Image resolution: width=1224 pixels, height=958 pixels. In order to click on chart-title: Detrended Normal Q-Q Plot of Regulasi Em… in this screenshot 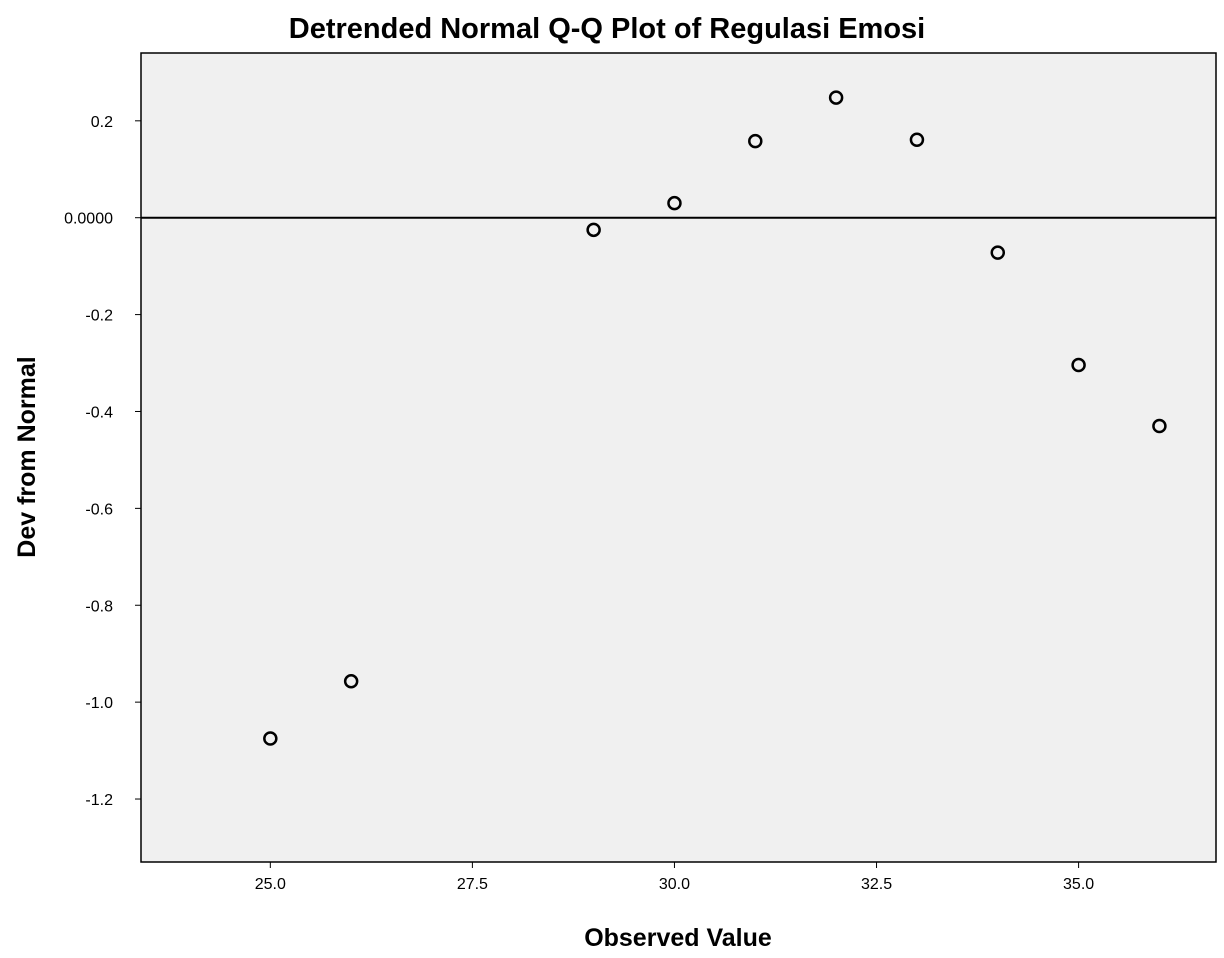, I will do `click(607, 29)`.